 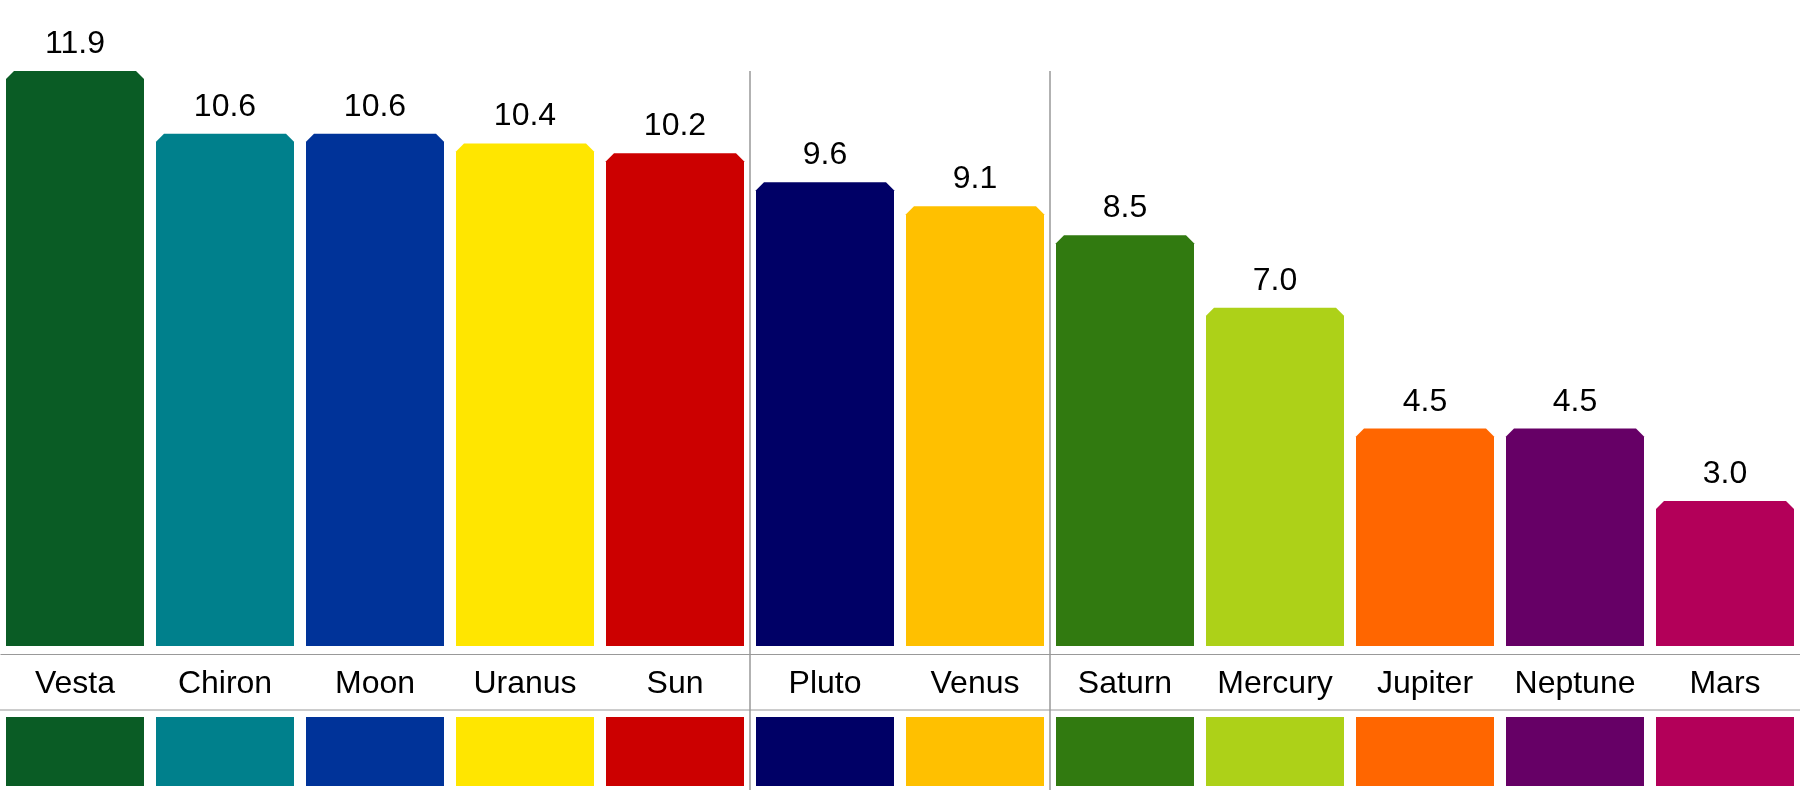 I want to click on data-label: 10.4, so click(x=525, y=114).